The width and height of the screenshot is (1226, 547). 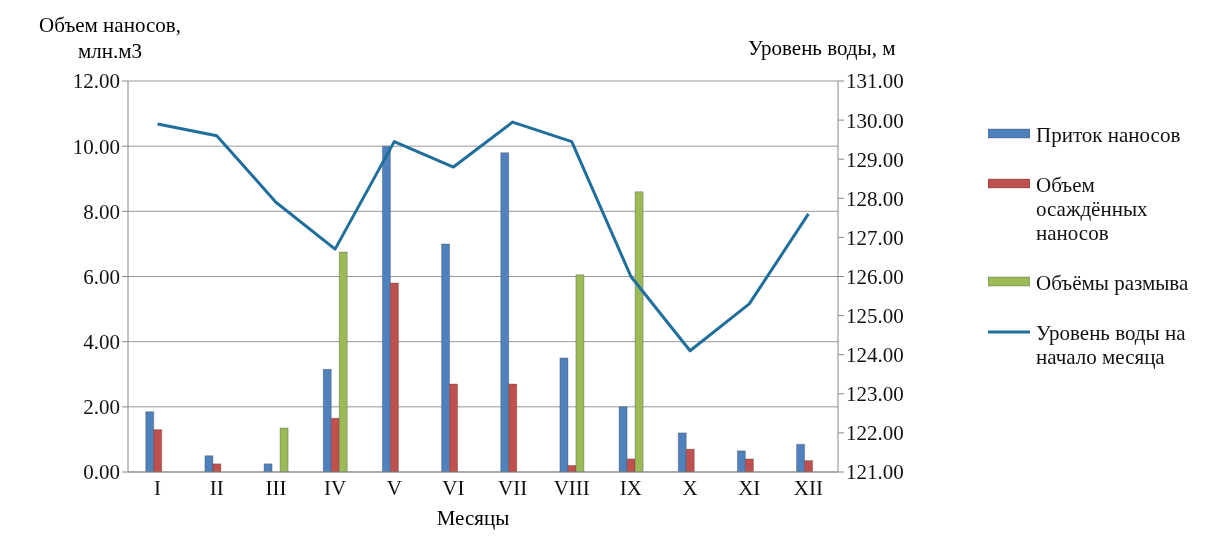 I want to click on legend-label: Объем осаждённых наносов, so click(x=1092, y=209).